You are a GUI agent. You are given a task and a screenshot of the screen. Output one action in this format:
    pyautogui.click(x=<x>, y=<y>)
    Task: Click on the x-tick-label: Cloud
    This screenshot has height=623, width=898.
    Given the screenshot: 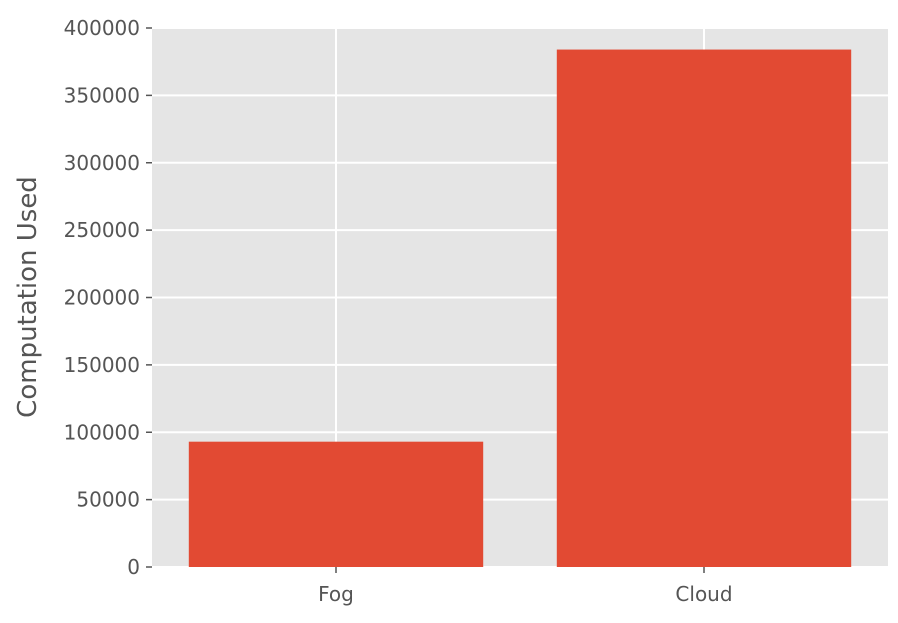 What is the action you would take?
    pyautogui.click(x=703, y=594)
    